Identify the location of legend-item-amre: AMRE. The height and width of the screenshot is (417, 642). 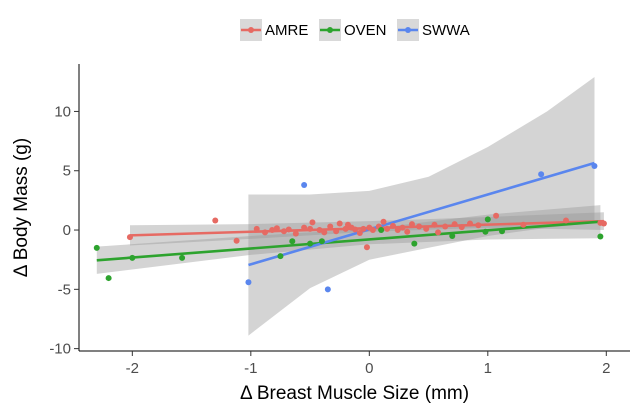
(274, 30).